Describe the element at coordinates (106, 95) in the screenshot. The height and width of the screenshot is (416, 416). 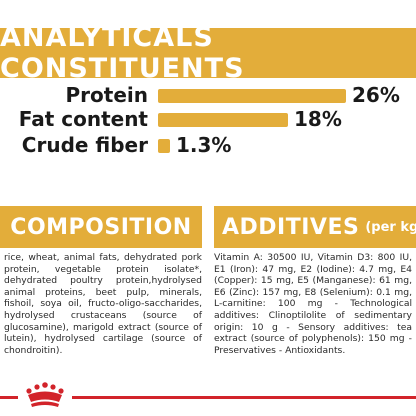
I see `row-label: Protein` at that location.